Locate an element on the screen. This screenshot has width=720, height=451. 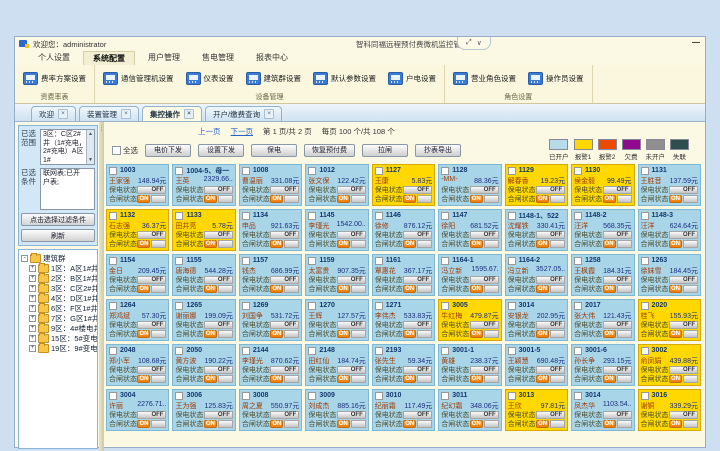
splitter: ⁞ is located at coordinates (101, 286).